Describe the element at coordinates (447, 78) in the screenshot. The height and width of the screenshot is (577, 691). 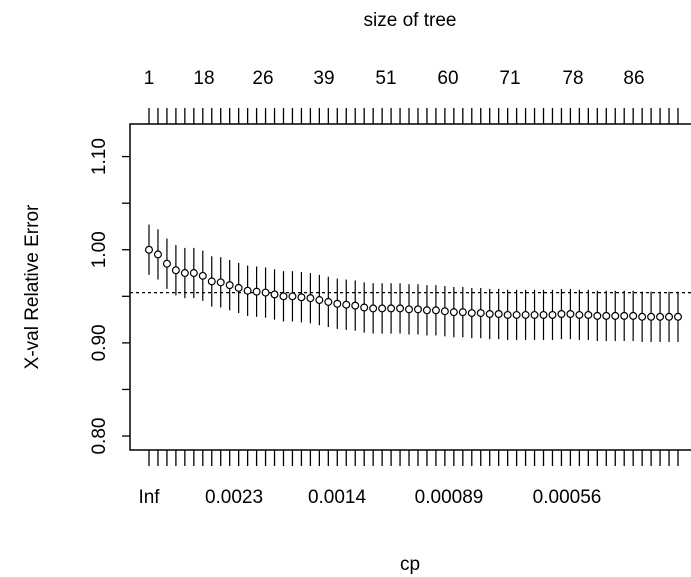
I see `x-tick-label-top: 60` at that location.